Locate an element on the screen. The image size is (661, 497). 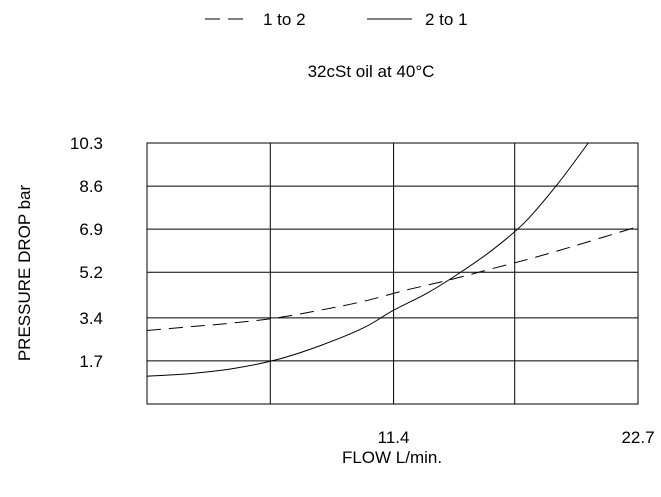
legend-label-0: 1 to 2 is located at coordinates (284, 19).